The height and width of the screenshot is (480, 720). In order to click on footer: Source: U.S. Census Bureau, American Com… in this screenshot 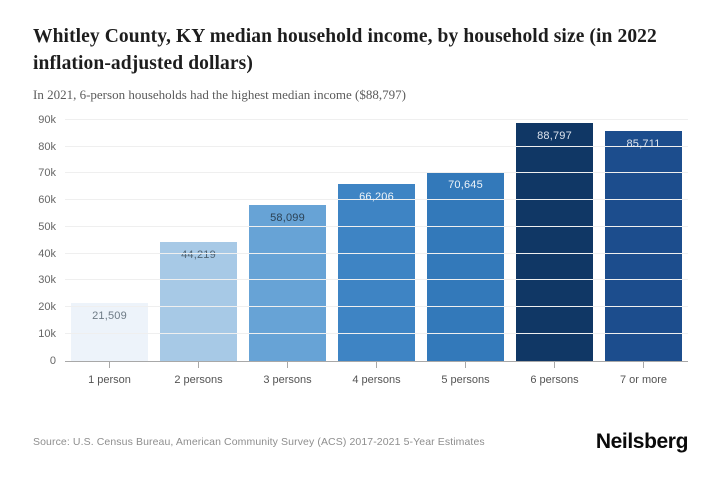, I will do `click(360, 442)`.